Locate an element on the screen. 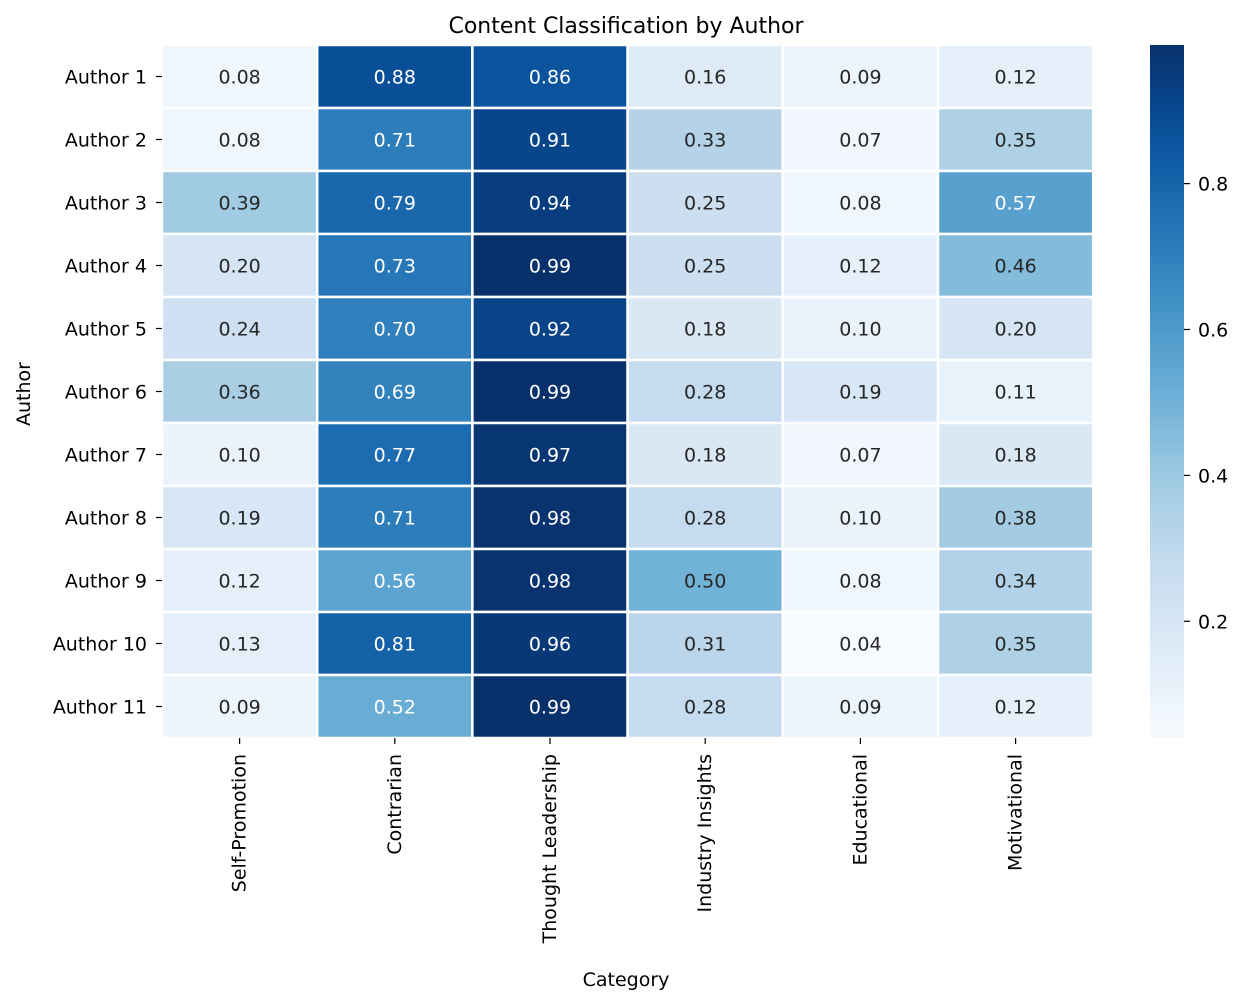 The width and height of the screenshot is (1246, 1005). y-tick-label: Author 3 is located at coordinates (106, 204).